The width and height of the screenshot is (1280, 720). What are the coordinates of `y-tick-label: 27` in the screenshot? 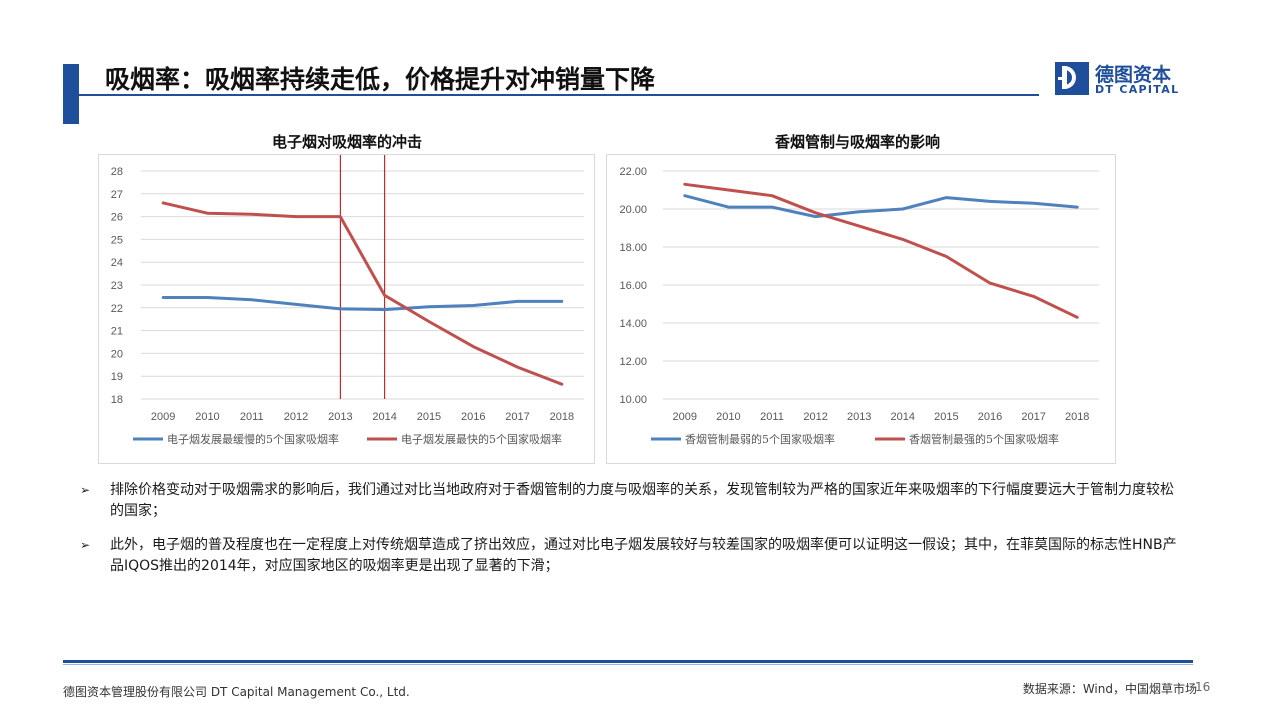 It's located at (117, 195).